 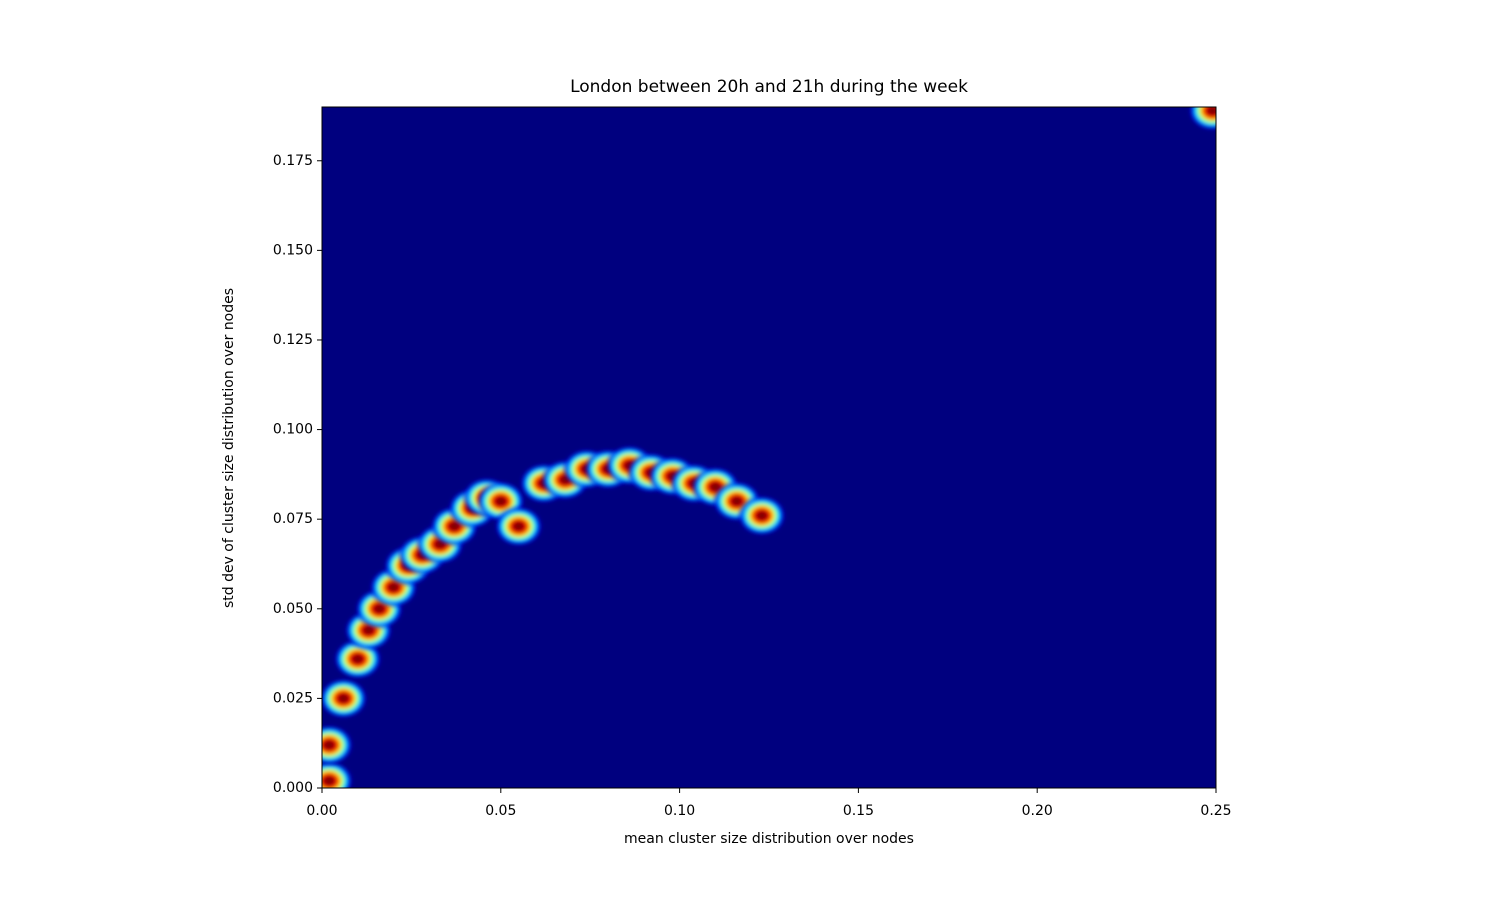 I want to click on x-tick-label: 0.00, so click(x=321, y=811).